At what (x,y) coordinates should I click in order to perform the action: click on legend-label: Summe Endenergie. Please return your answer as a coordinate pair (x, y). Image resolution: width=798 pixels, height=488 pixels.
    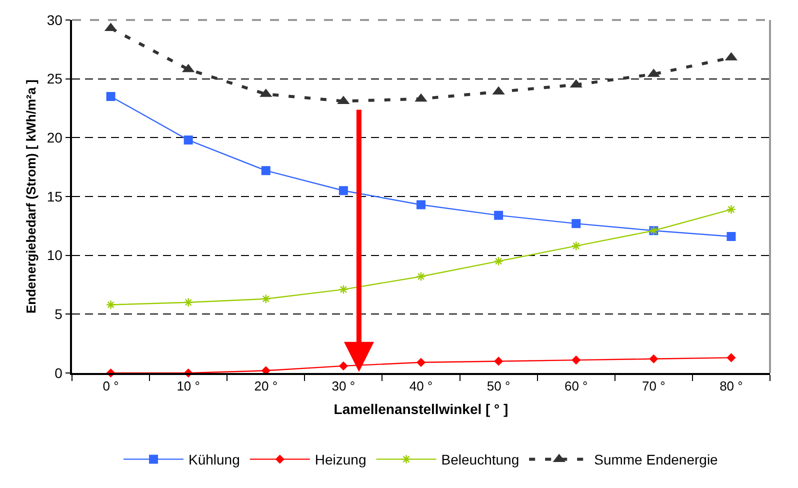
    Looking at the image, I should click on (656, 460).